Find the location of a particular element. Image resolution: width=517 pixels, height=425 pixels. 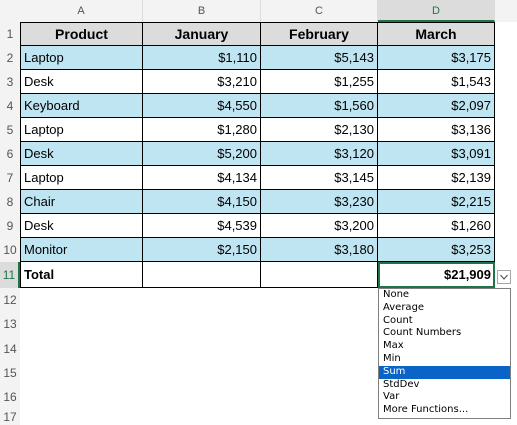

table-cell: $3,091 is located at coordinates (436, 154).